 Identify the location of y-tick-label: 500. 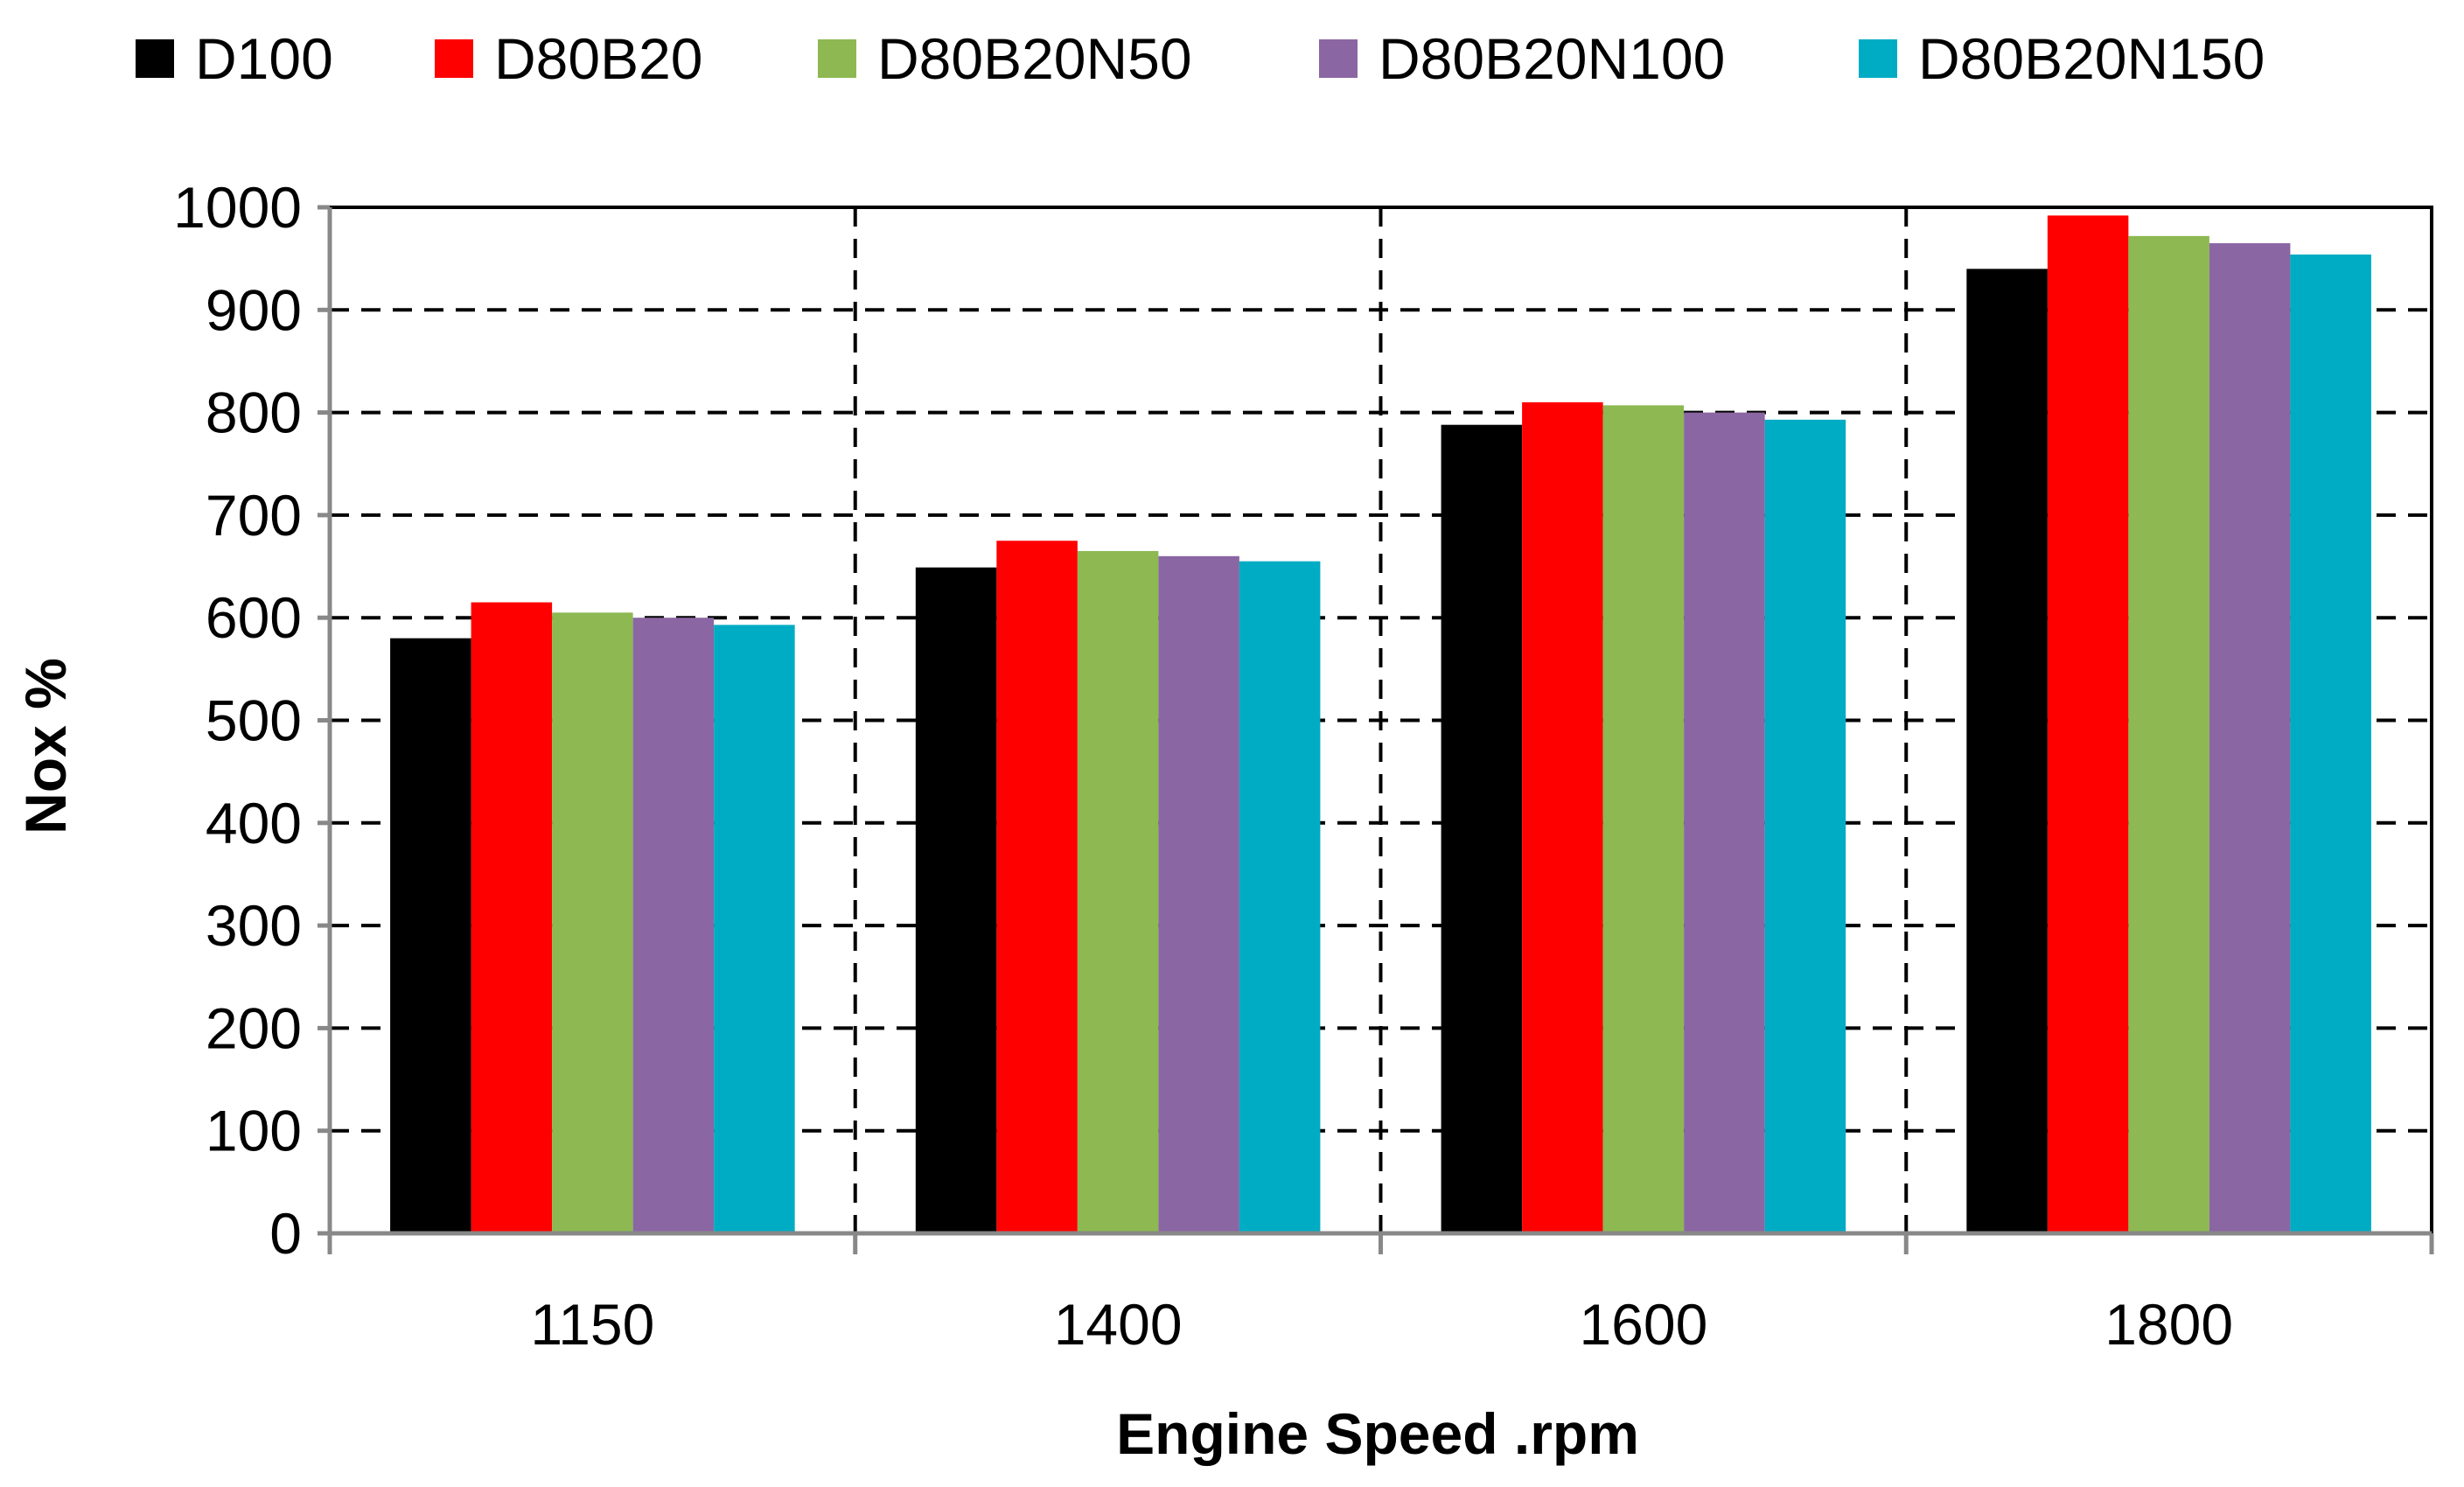
(254, 721).